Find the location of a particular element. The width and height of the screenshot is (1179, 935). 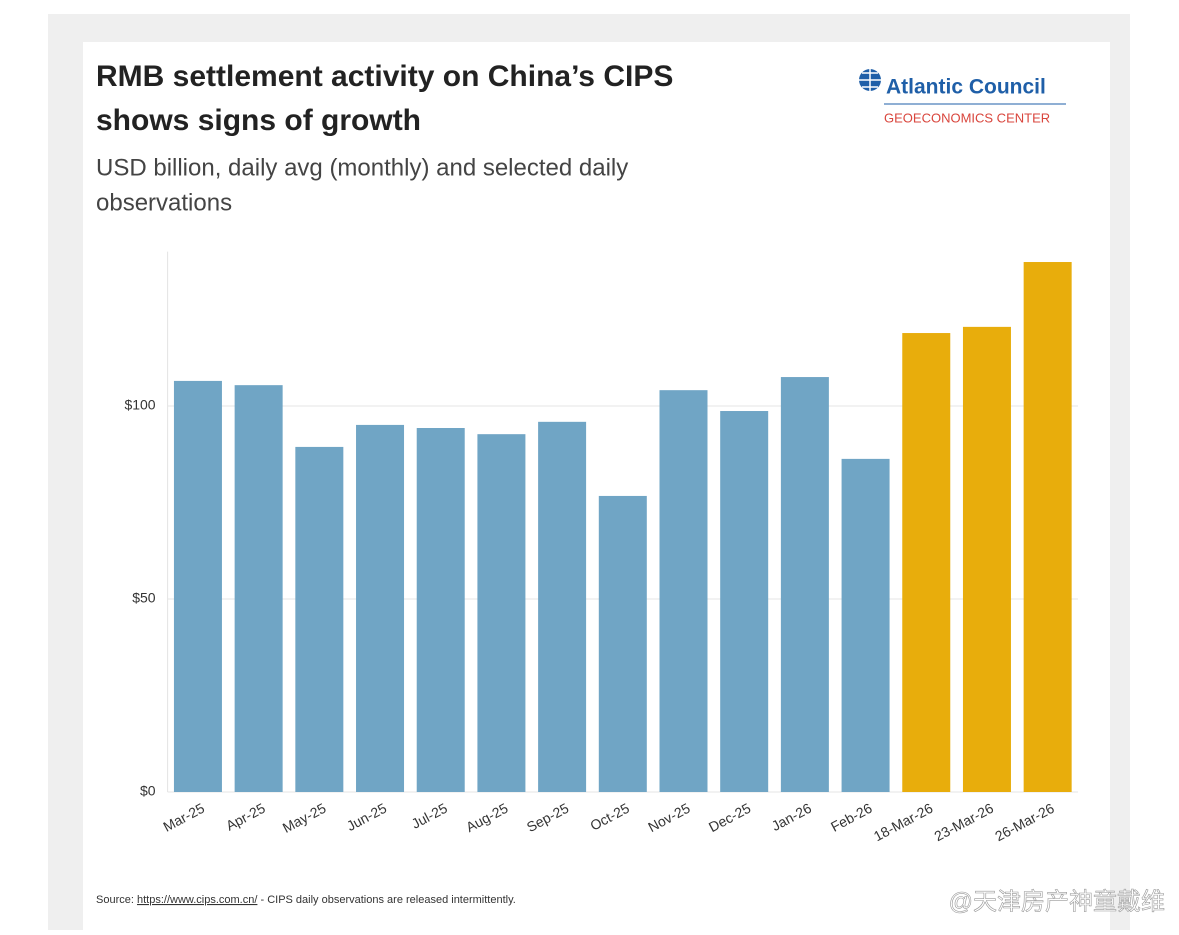

y-tick-label: $0 is located at coordinates (148, 791).